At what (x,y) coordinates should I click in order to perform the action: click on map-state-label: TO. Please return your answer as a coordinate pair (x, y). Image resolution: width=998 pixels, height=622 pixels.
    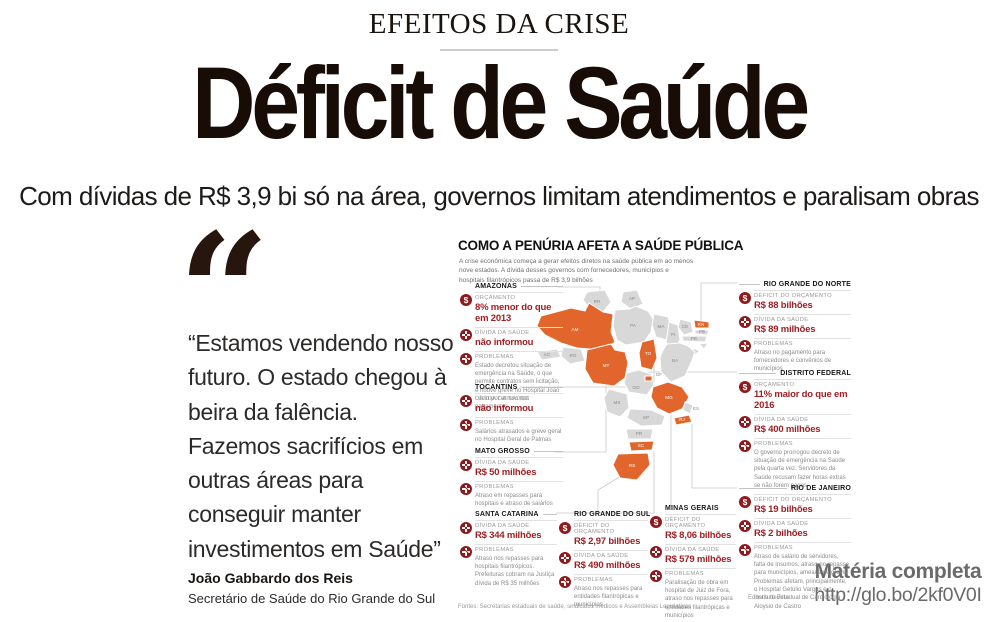
    Looking at the image, I should click on (648, 353).